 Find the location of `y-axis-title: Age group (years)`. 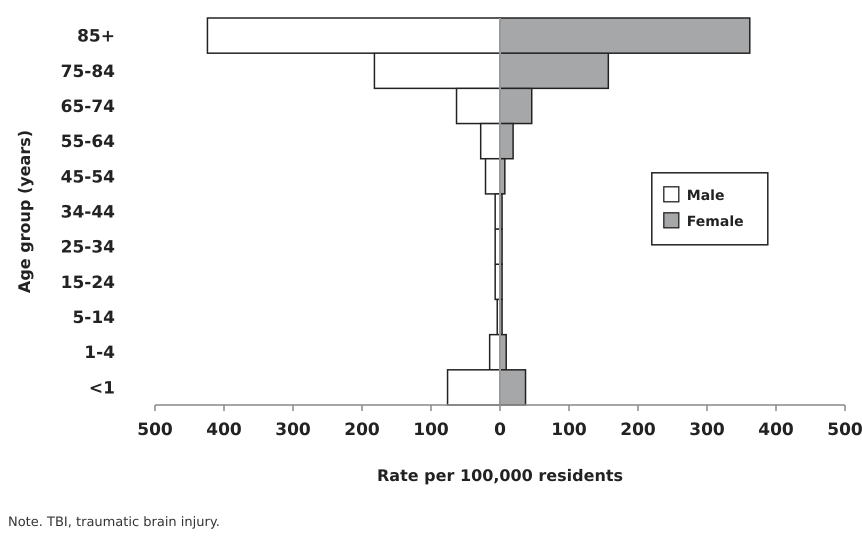

y-axis-title: Age group (years) is located at coordinates (24, 212).